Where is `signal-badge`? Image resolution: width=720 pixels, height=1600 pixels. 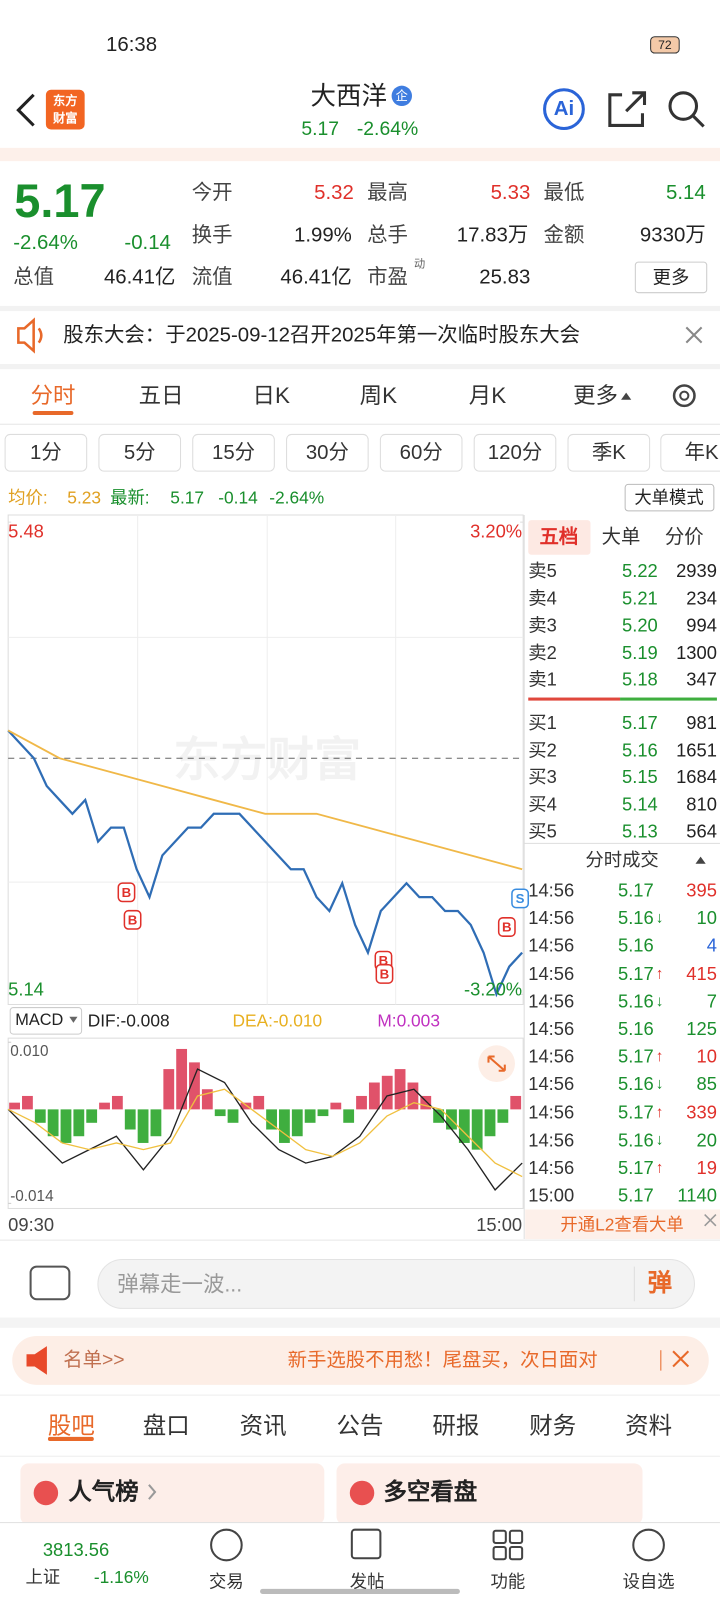
signal-badge is located at coordinates (506, 927).